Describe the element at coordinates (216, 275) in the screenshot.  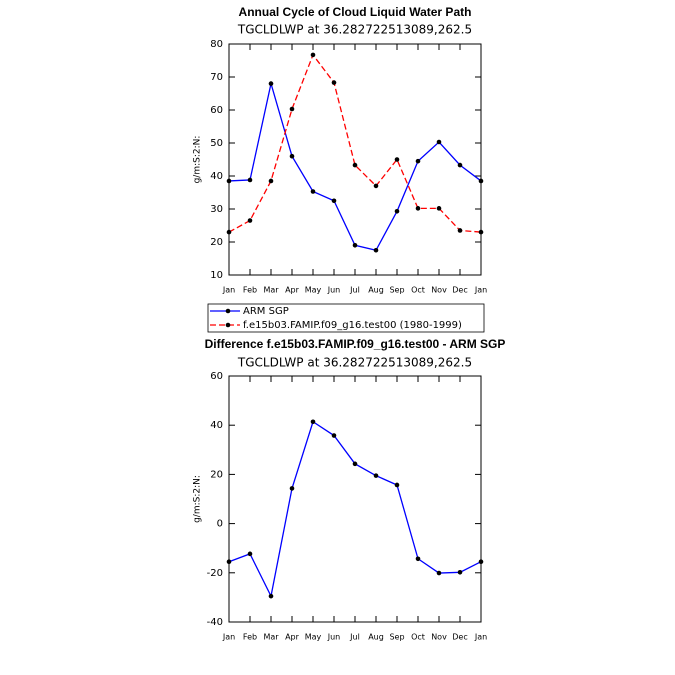
I see `y-tick-label: 10` at that location.